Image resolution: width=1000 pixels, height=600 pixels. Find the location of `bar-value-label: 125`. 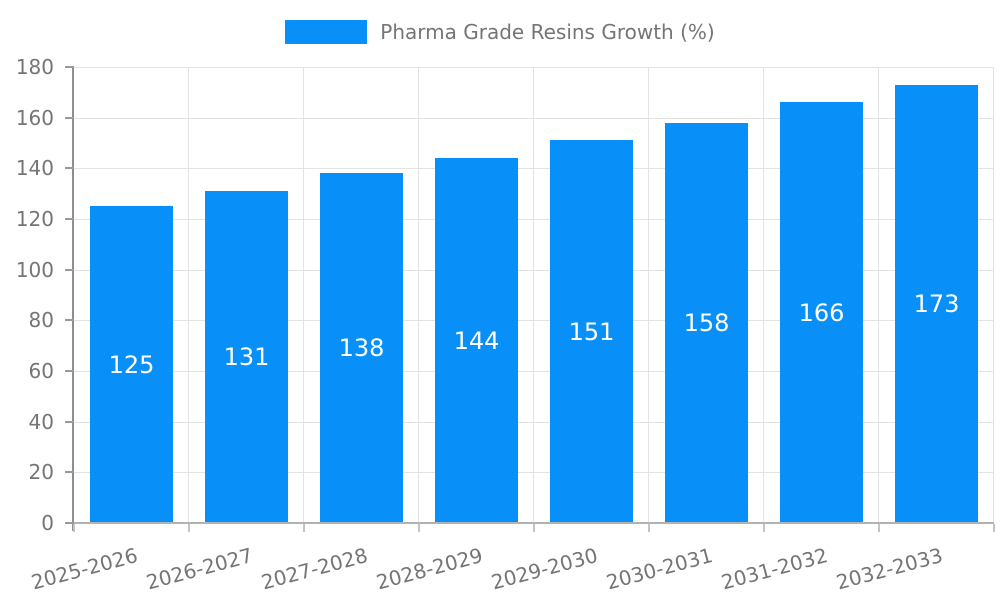

bar-value-label: 125 is located at coordinates (131, 364).